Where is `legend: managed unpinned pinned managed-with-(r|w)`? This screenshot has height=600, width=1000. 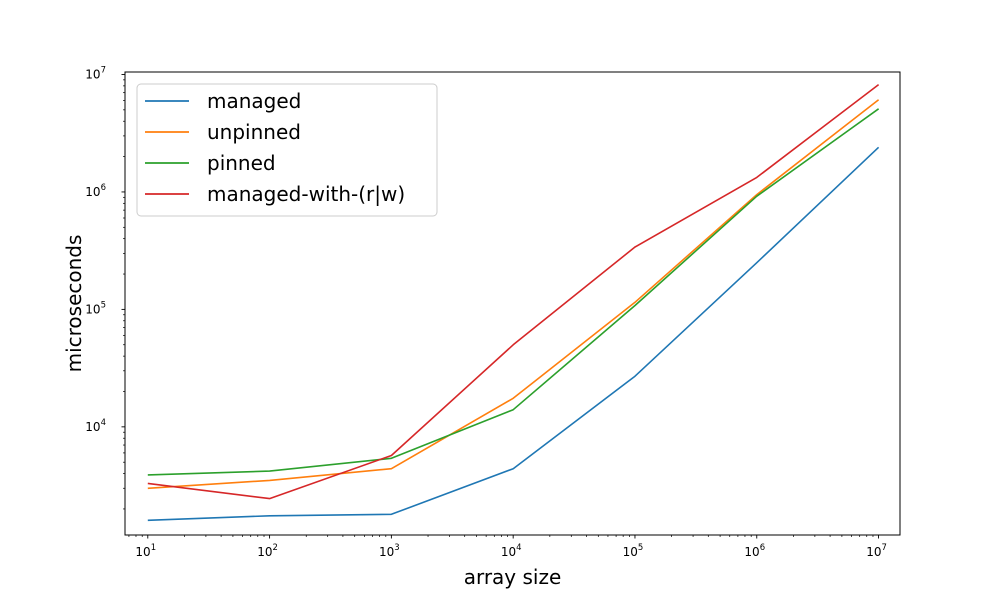
legend: managed unpinned pinned managed-with-(r|w) is located at coordinates (287, 150).